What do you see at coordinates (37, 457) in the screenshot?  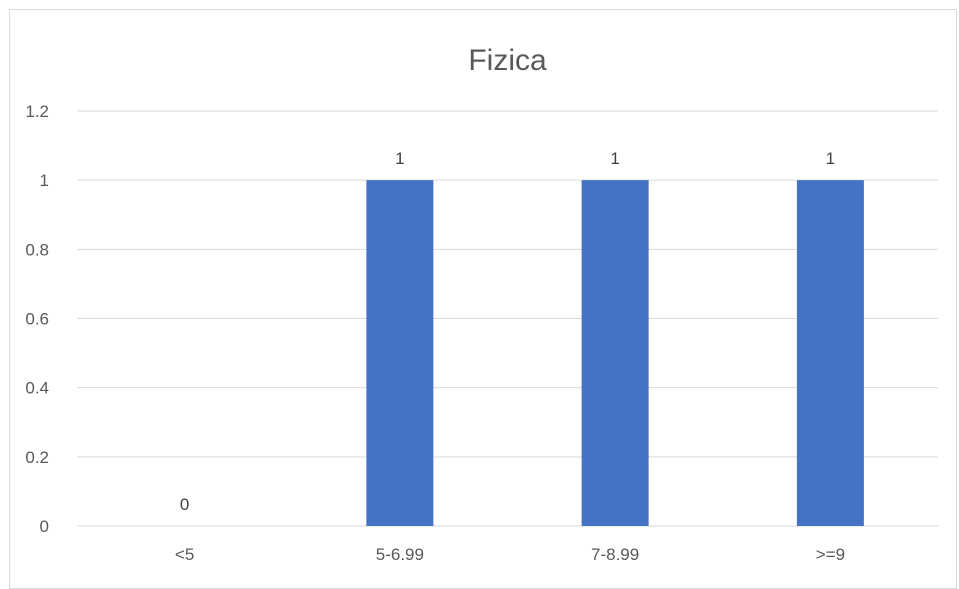 I see `y-tick-label: 0.2` at bounding box center [37, 457].